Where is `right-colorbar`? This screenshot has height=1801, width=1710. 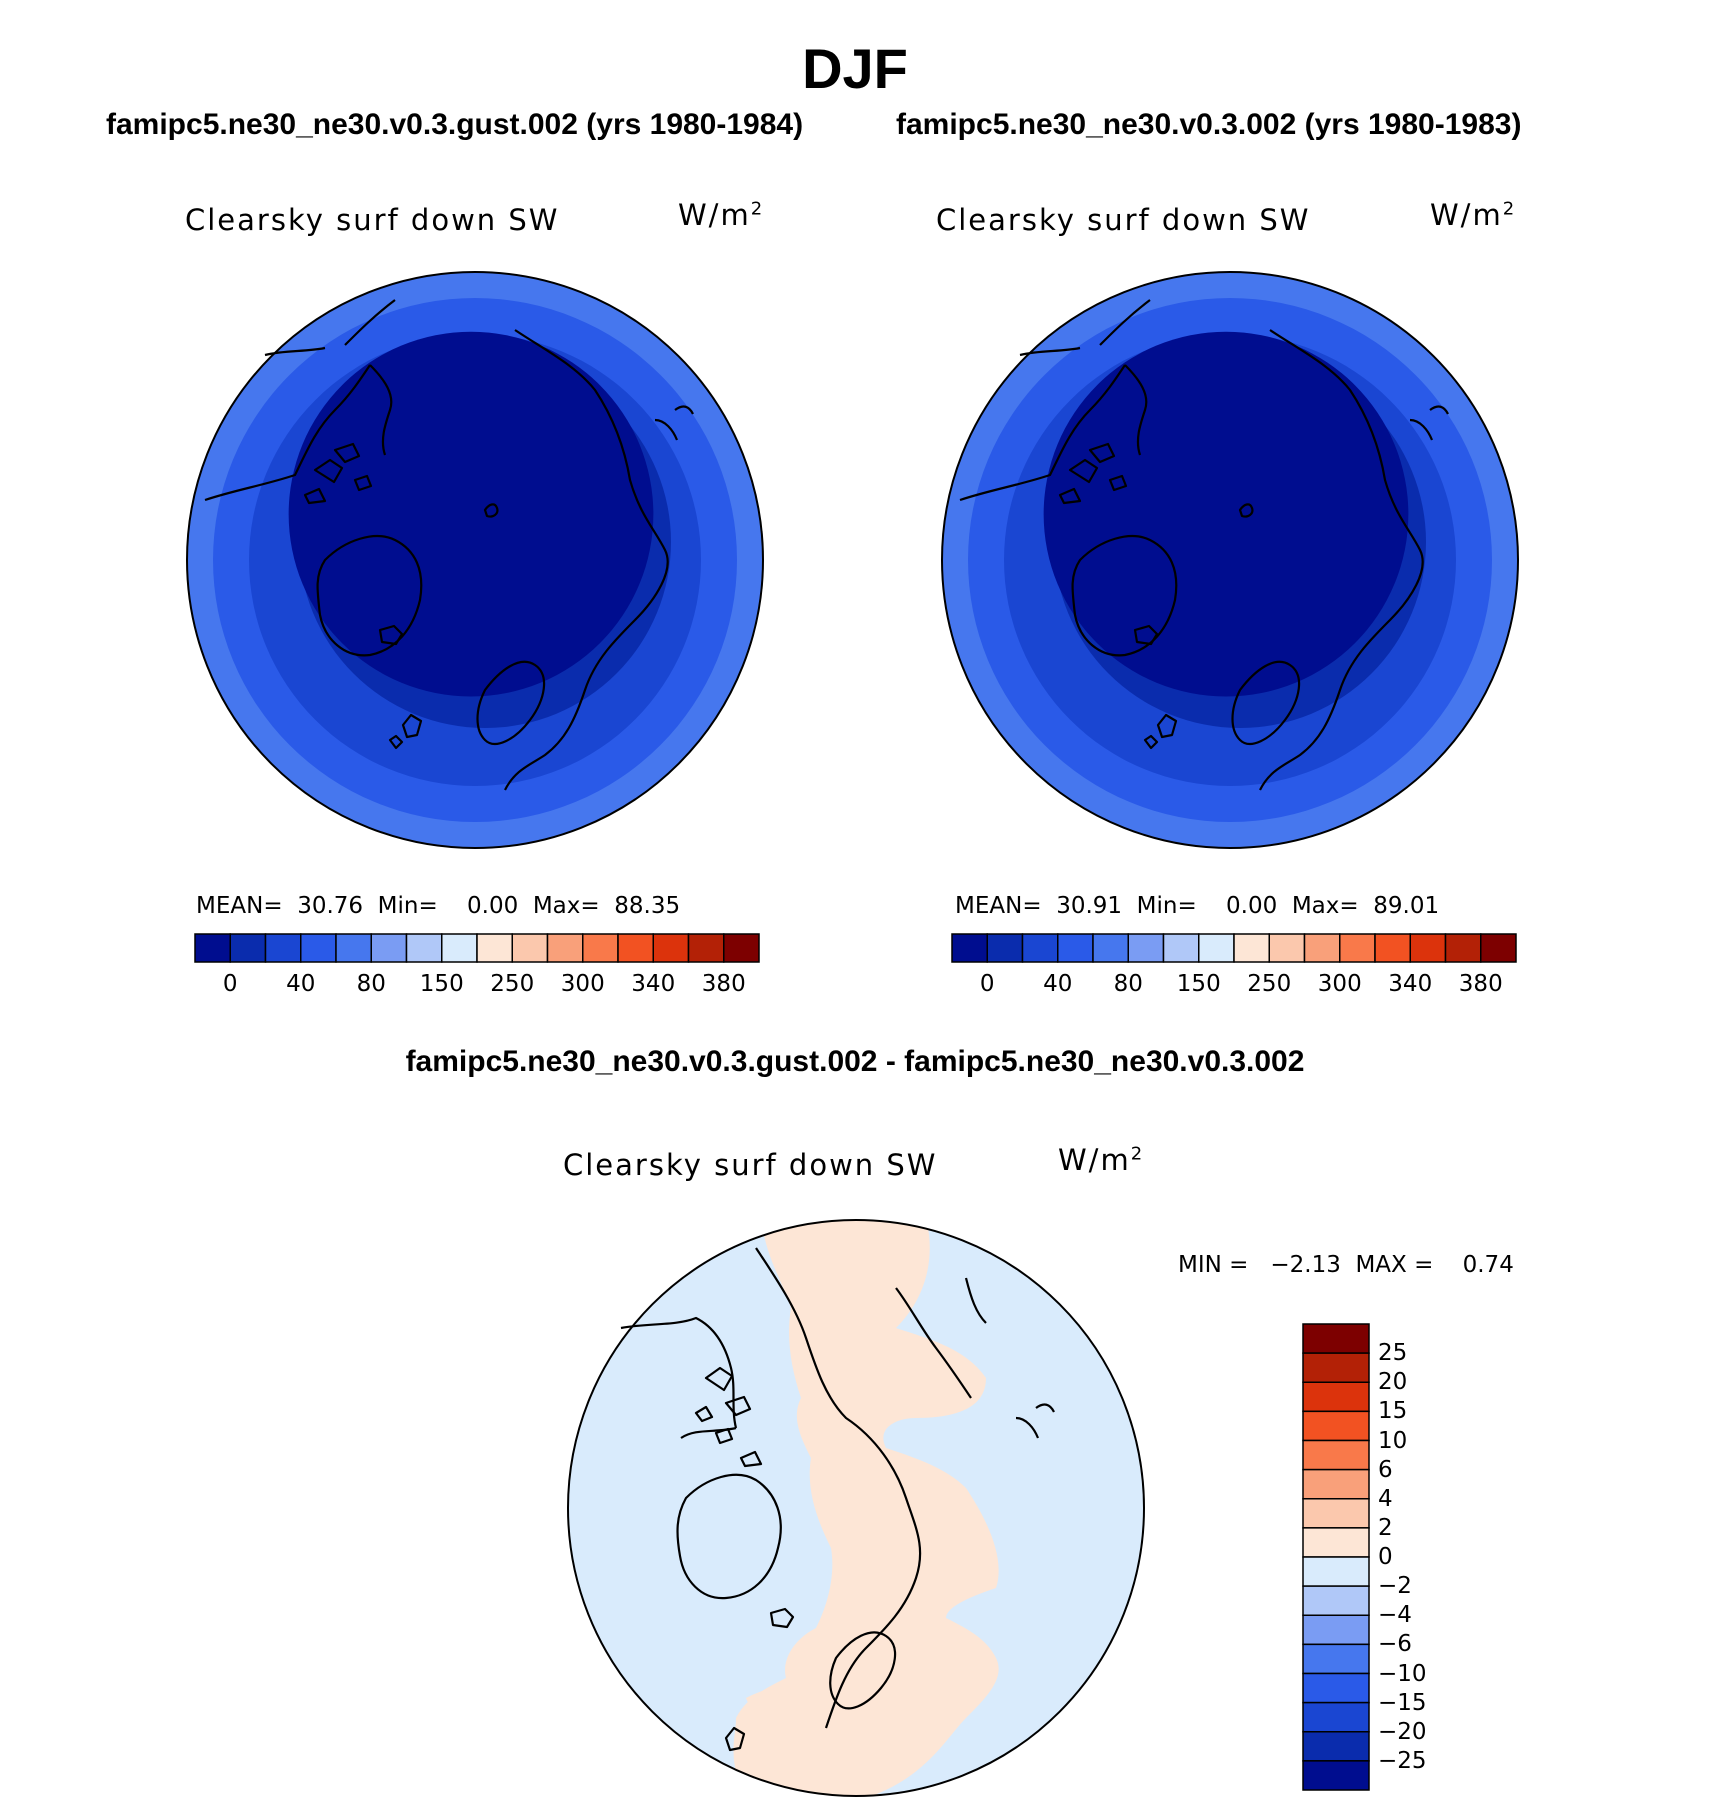
right-colorbar is located at coordinates (1234, 948).